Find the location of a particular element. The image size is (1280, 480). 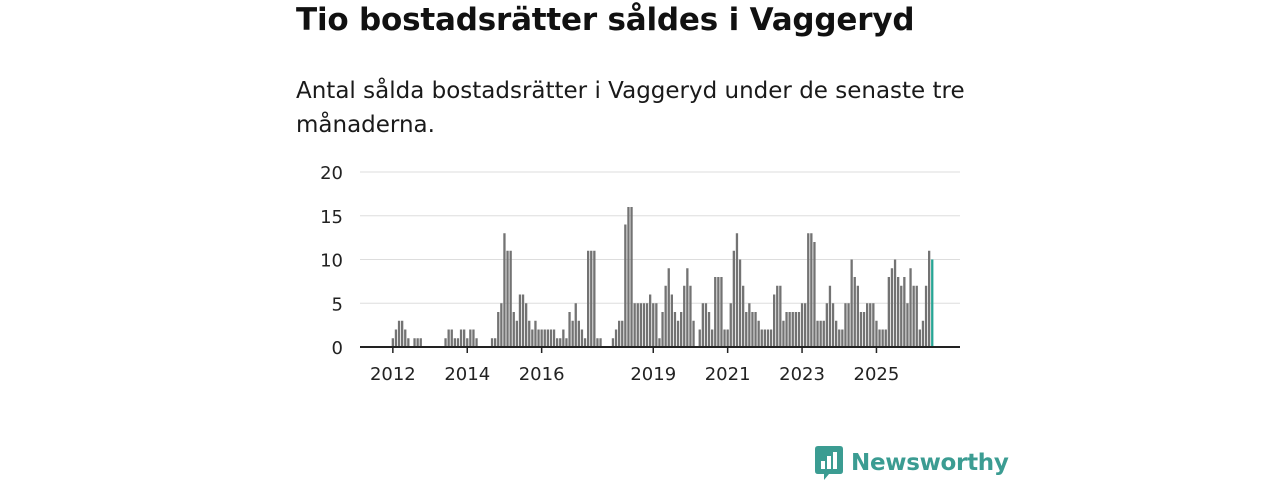

x-tick-label: 2014 is located at coordinates (467, 374).